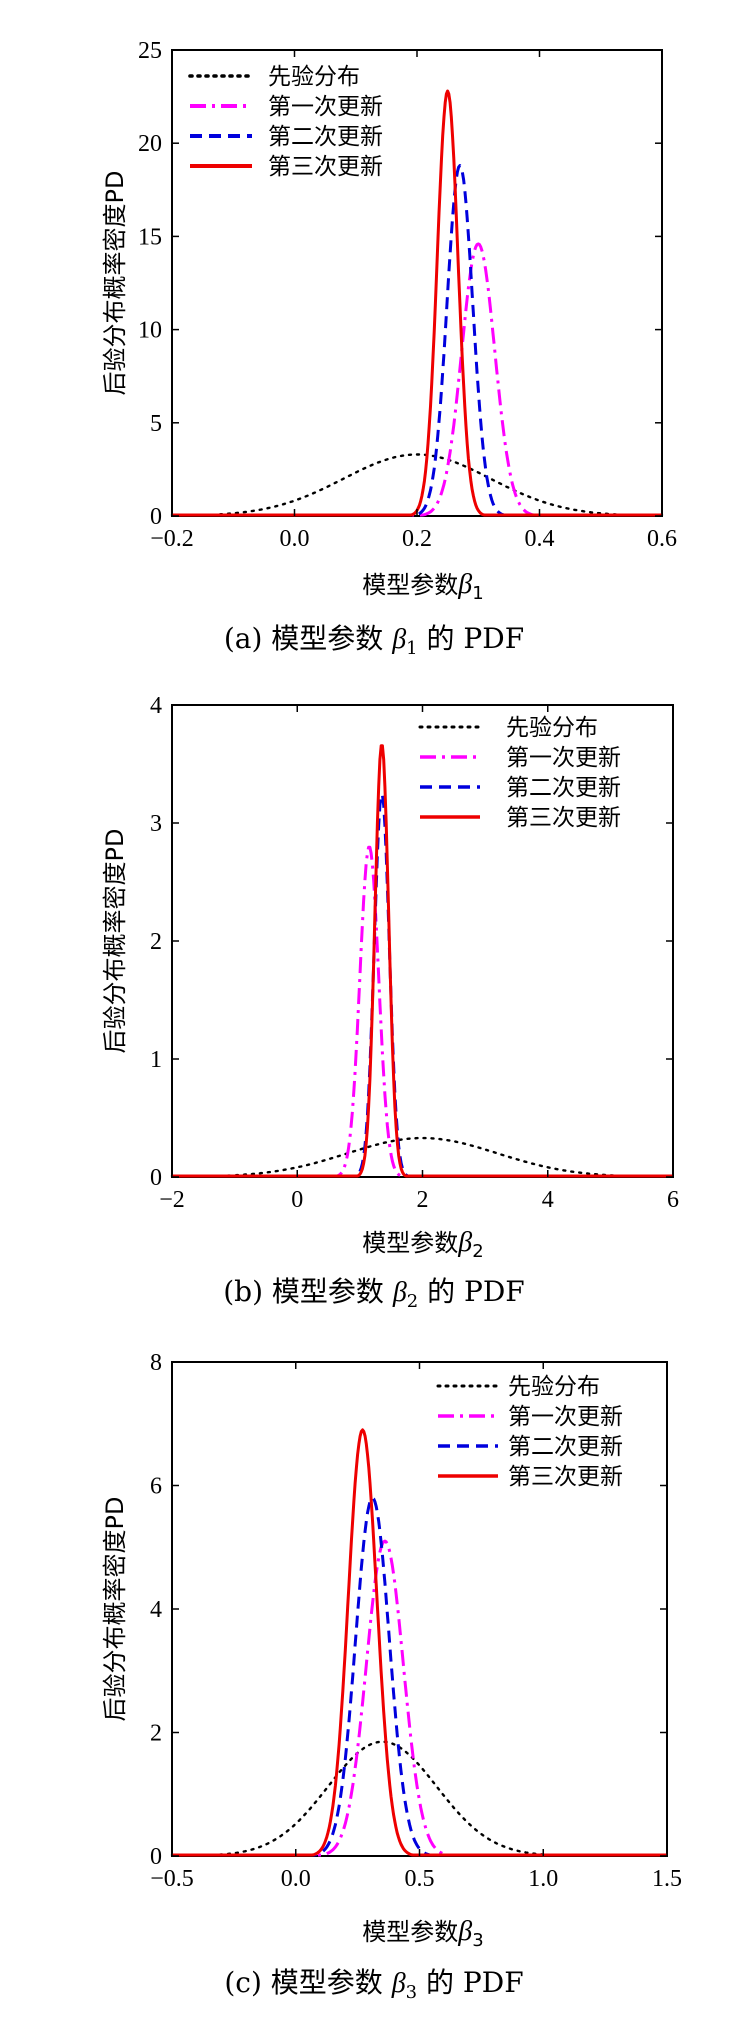 This screenshot has width=749, height=2018. Describe the element at coordinates (420, 1879) in the screenshot. I see `x-tick-label: 0.5` at that location.